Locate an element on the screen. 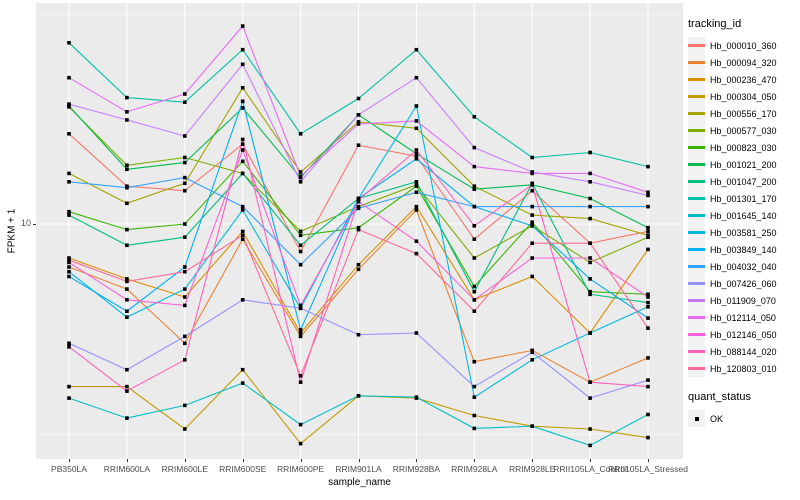 This screenshot has width=800, height=500. x-tick-label-RRIM928LE: RRIM928LE is located at coordinates (532, 469).